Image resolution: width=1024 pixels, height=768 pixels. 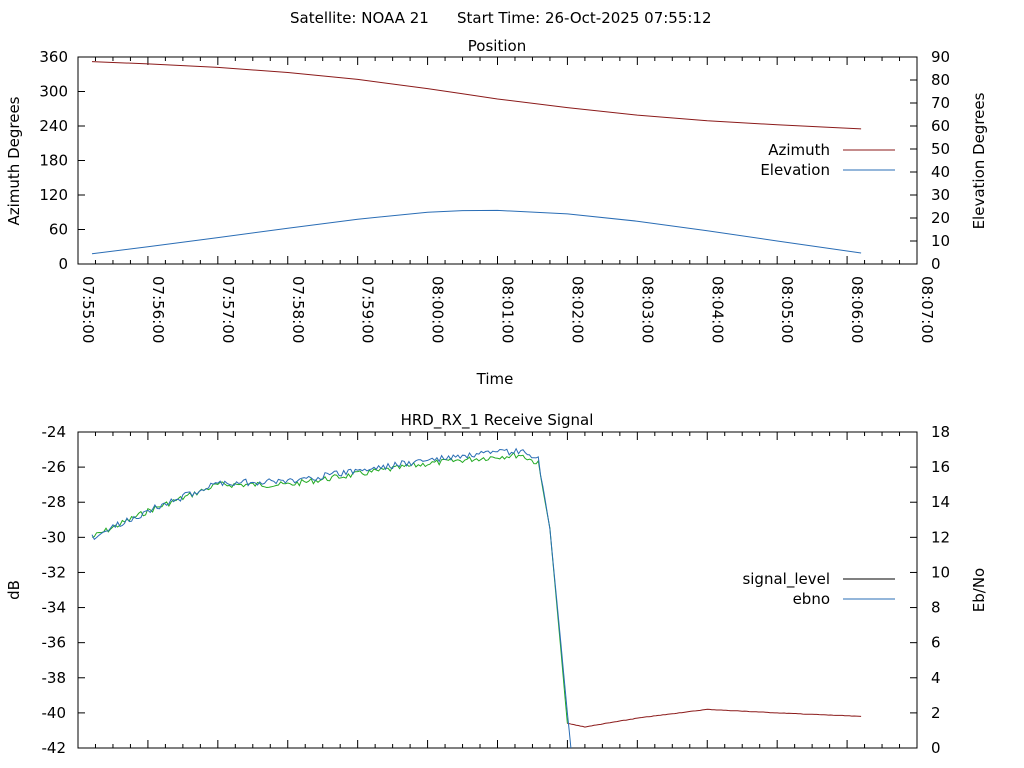 I want to click on azimuth-line, so click(x=476, y=95).